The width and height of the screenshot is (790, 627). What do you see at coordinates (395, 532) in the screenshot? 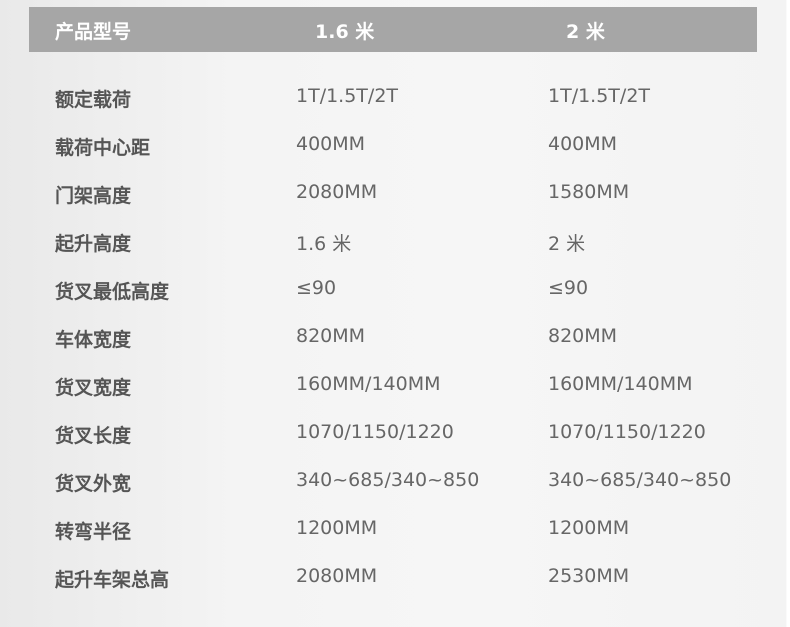
I see `table-row: 转弯半径 1200MM 1200MM` at bounding box center [395, 532].